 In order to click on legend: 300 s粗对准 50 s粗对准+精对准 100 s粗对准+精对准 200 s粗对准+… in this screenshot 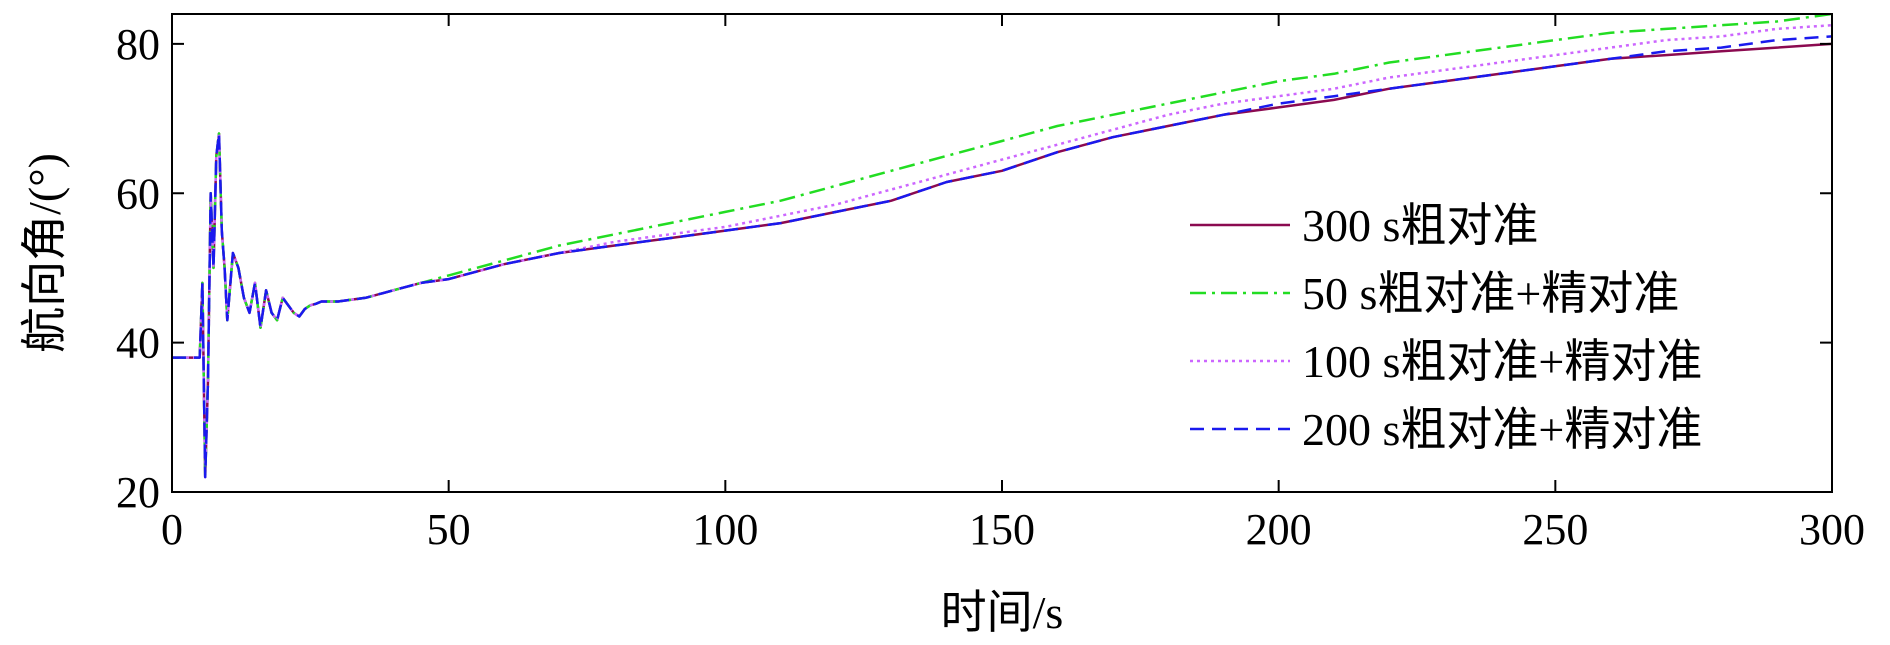, I will do `click(1446, 327)`.